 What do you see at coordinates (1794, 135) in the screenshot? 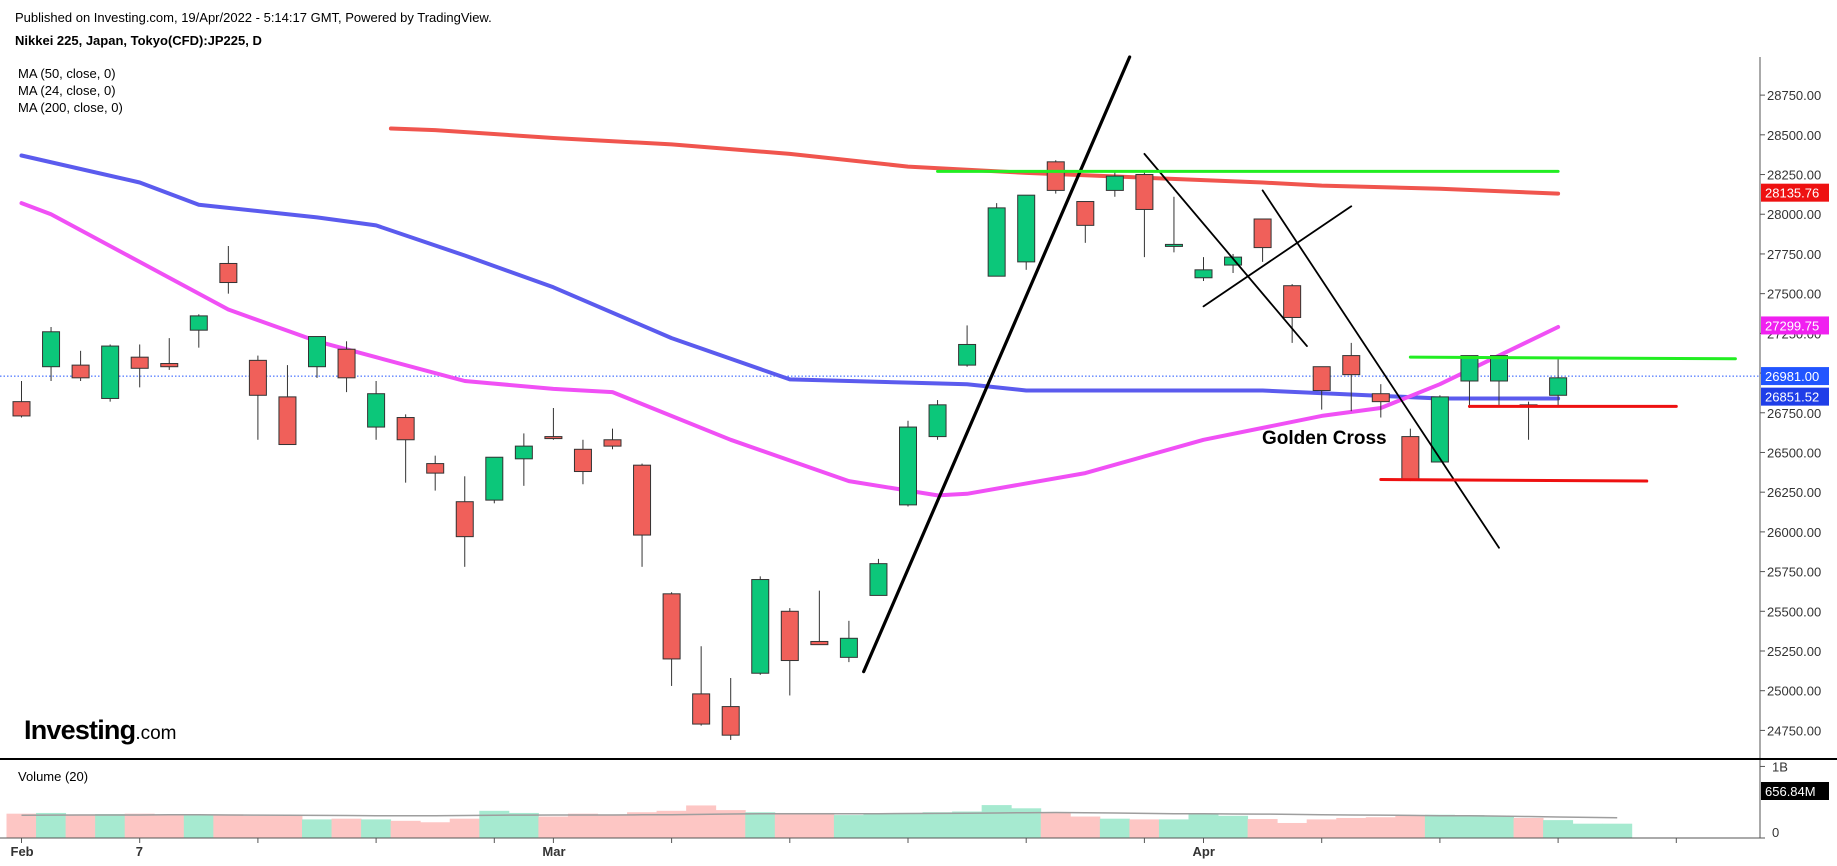
I see `price-tick-label: 28500.00` at bounding box center [1794, 135].